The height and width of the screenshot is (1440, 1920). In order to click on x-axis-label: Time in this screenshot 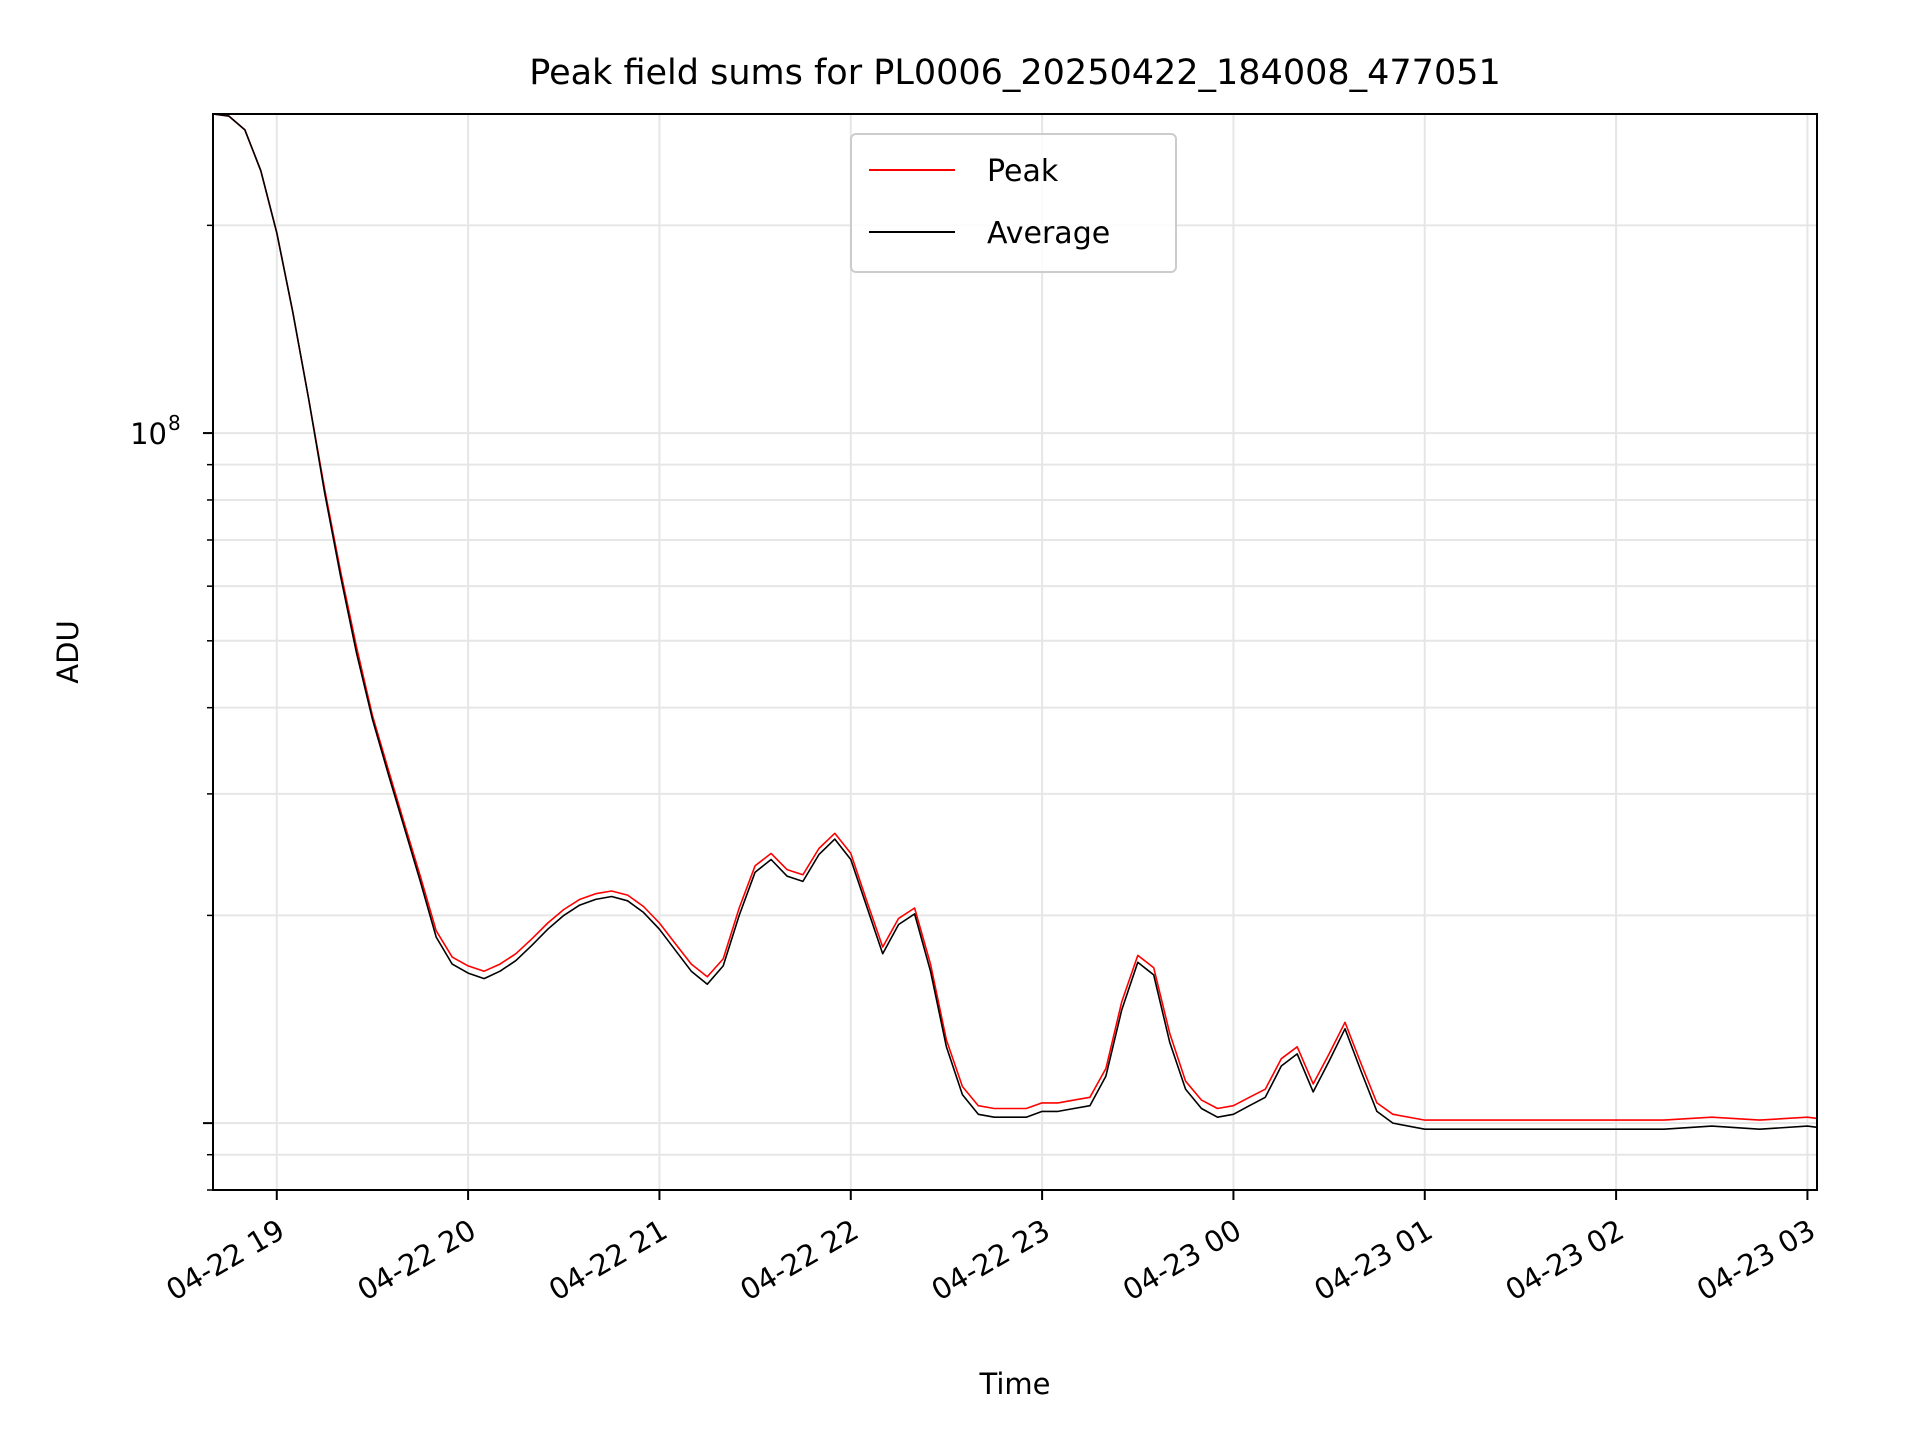, I will do `click(1015, 1384)`.